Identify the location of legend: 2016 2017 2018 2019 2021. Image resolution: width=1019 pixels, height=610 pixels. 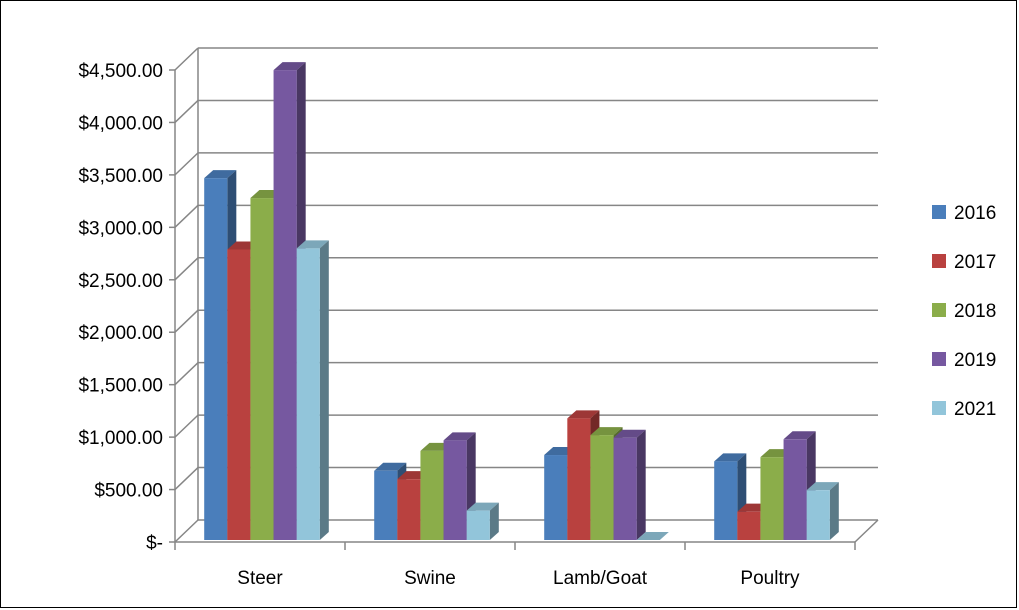
(964, 311).